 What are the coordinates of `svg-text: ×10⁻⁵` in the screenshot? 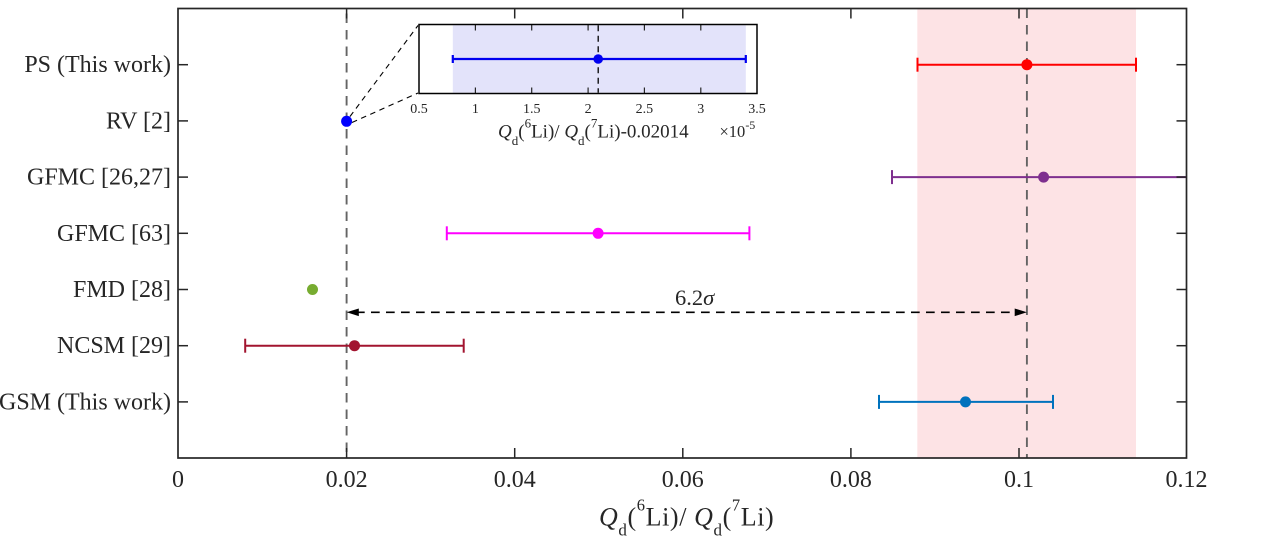 It's located at (738, 129).